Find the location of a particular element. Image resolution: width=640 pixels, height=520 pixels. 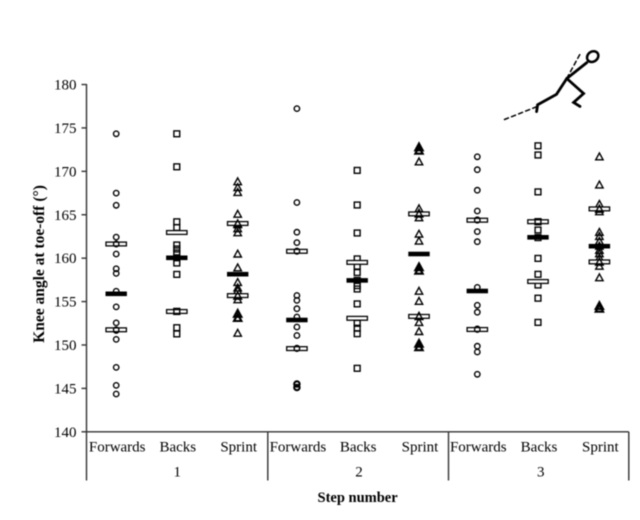

svg-text: Step number is located at coordinates (358, 498).